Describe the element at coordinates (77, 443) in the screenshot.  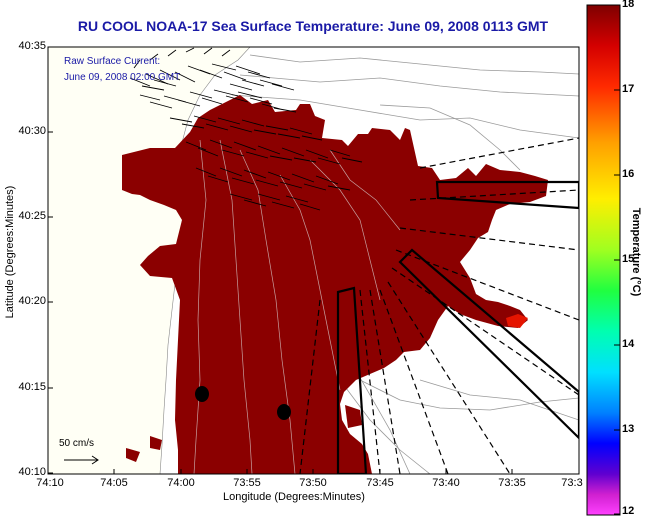
I see `scale-label: 50 cm/s` at that location.